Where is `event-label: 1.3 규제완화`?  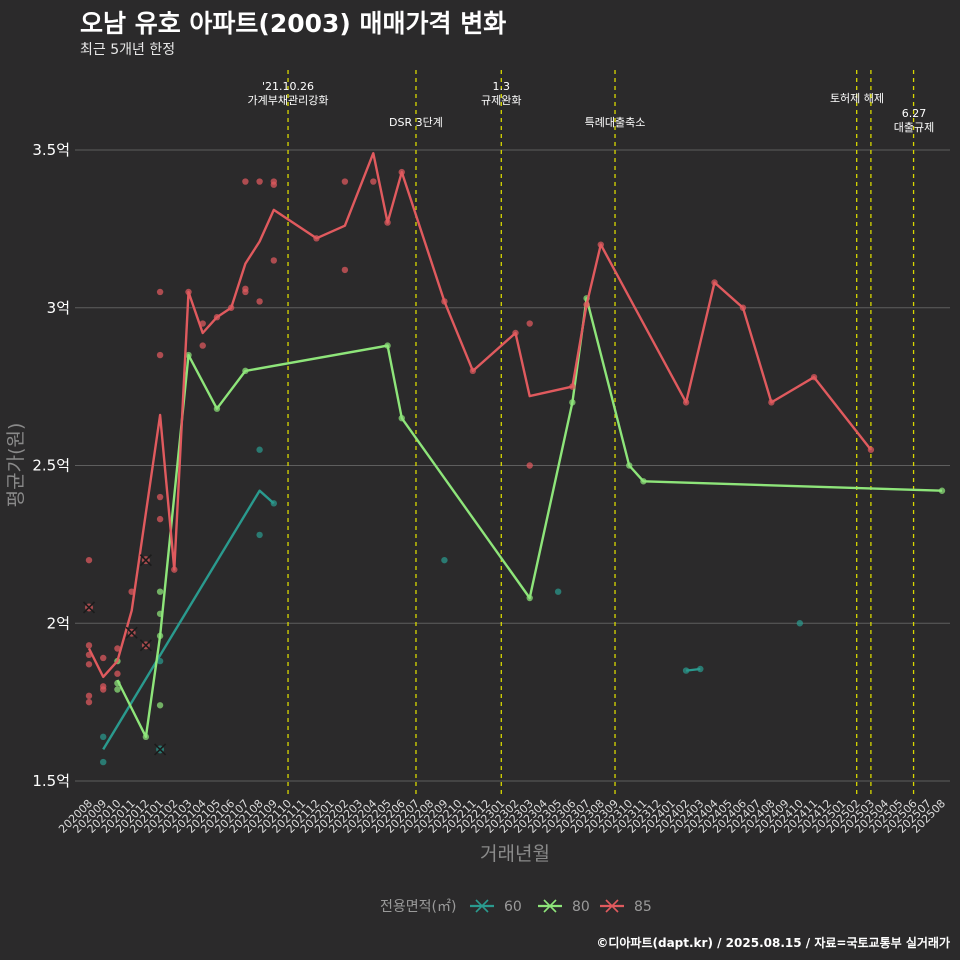 event-label: 1.3 규제완화 is located at coordinates (501, 93).